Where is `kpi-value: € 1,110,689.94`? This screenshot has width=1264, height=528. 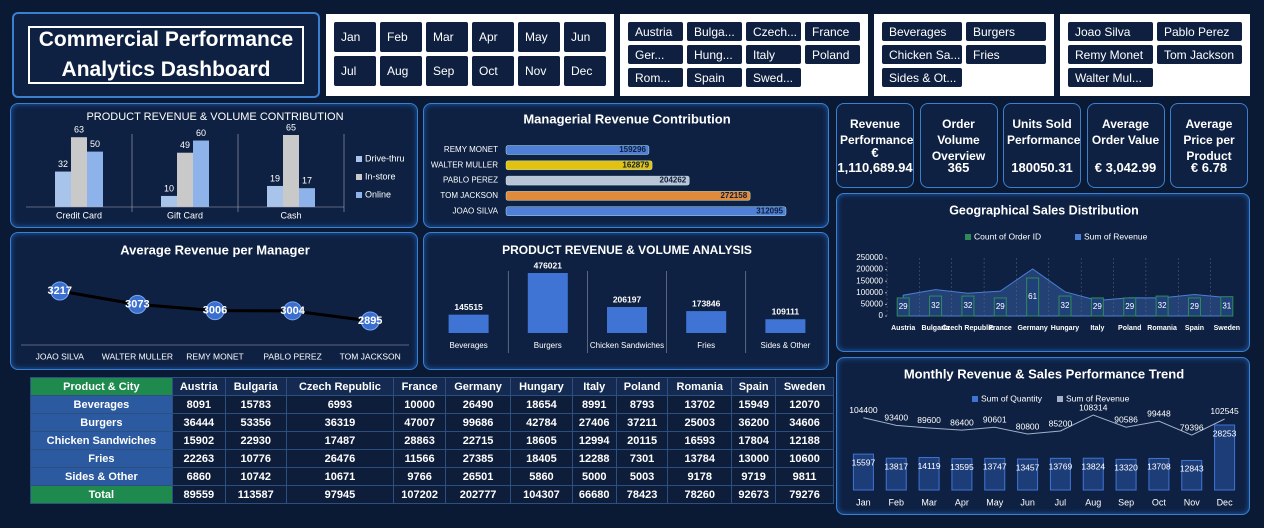
kpi-value: € 1,110,689.94 is located at coordinates (875, 160).